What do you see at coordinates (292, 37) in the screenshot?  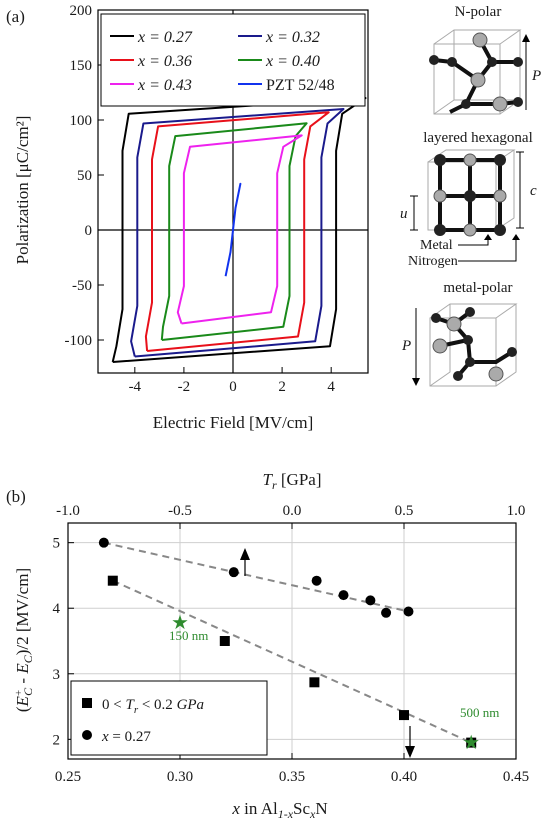 I see `legend-a-item-2: x = 0.32` at bounding box center [292, 37].